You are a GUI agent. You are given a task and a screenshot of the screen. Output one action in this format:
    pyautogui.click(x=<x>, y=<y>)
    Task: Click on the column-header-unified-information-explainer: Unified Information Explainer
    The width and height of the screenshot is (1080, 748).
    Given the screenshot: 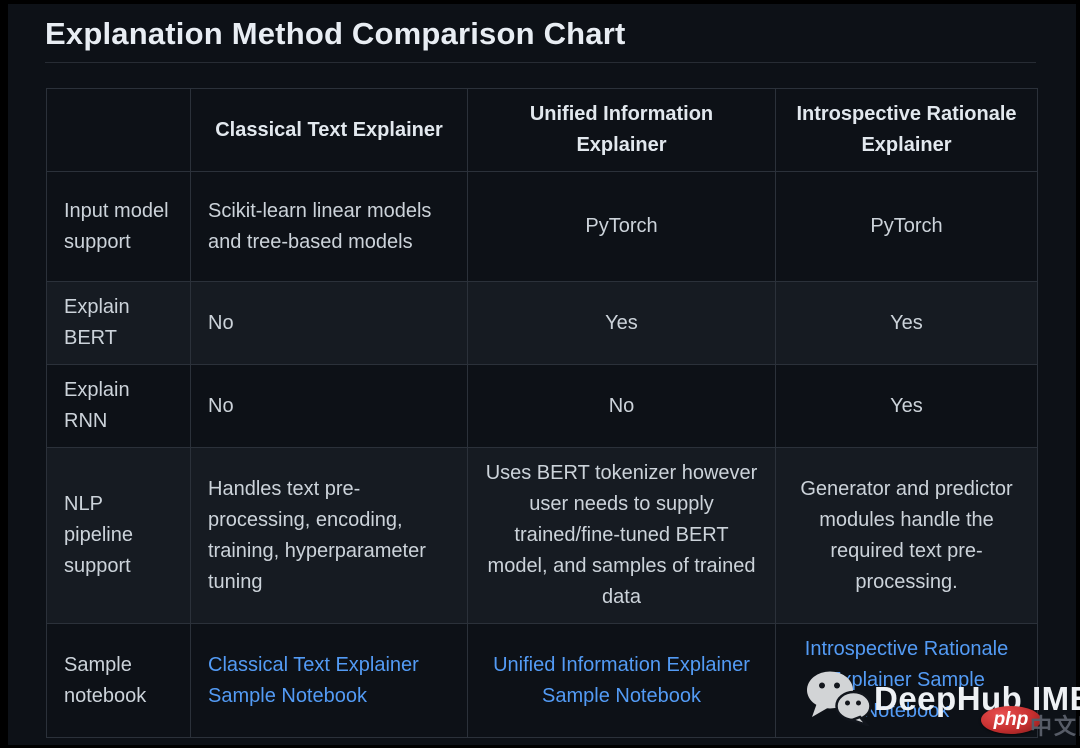 What is the action you would take?
    pyautogui.click(x=621, y=130)
    